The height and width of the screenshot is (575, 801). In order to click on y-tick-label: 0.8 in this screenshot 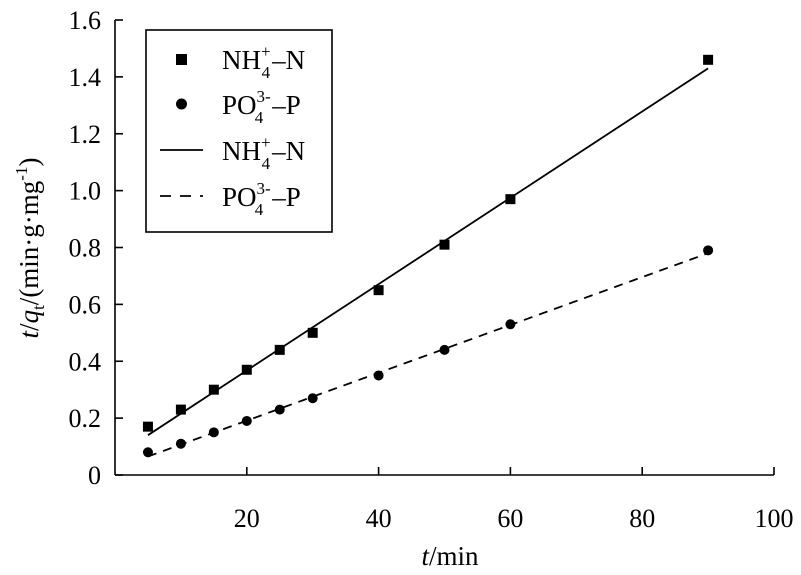, I will do `click(85, 248)`.